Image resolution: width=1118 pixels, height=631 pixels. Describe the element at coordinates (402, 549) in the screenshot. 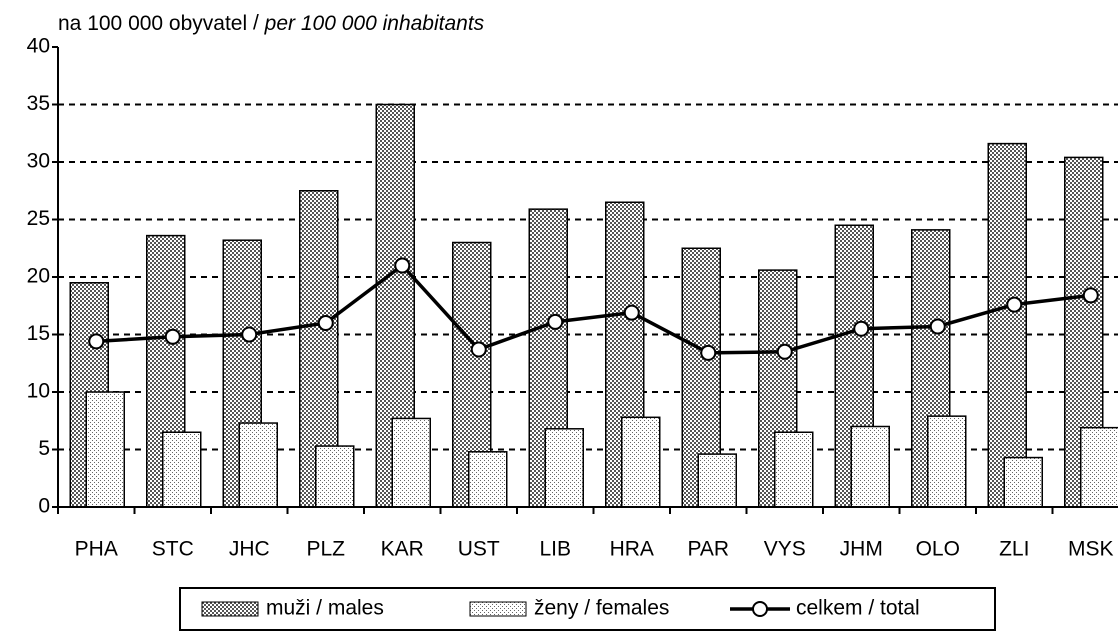

I see `x-tick-label: KAR` at that location.